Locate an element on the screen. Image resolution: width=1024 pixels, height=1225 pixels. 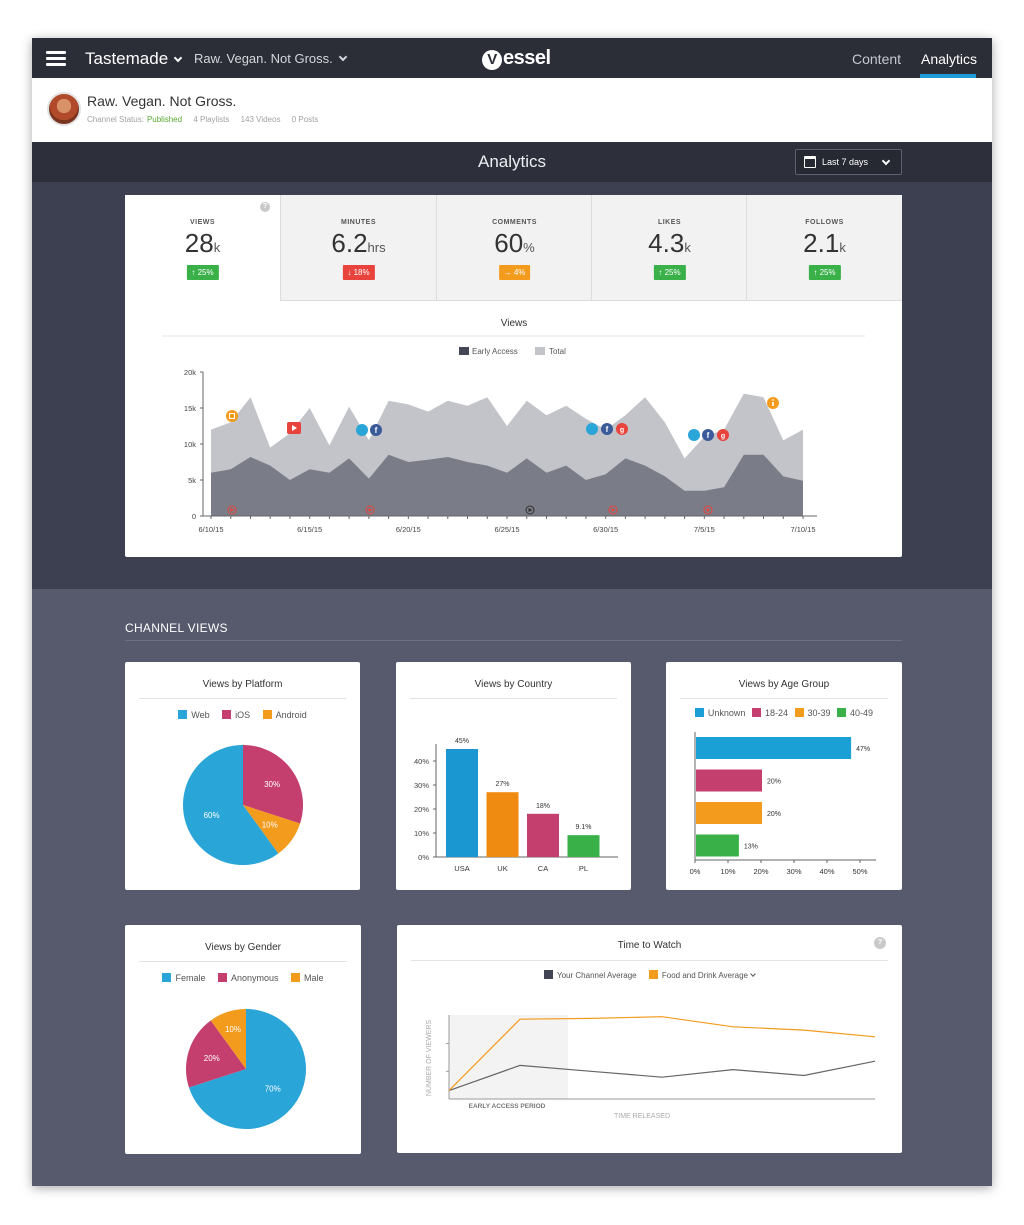
metric-tile-views: VIEWS 28k ↑ 25% ? is located at coordinates (202, 248).